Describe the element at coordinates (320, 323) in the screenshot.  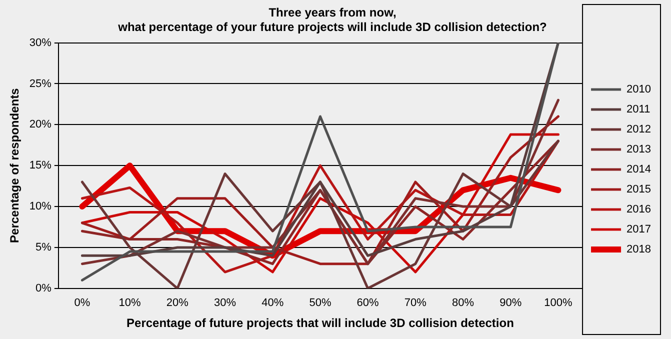
I see `x-axis-title: Percentage of future projects that will include 3D collision detection` at that location.